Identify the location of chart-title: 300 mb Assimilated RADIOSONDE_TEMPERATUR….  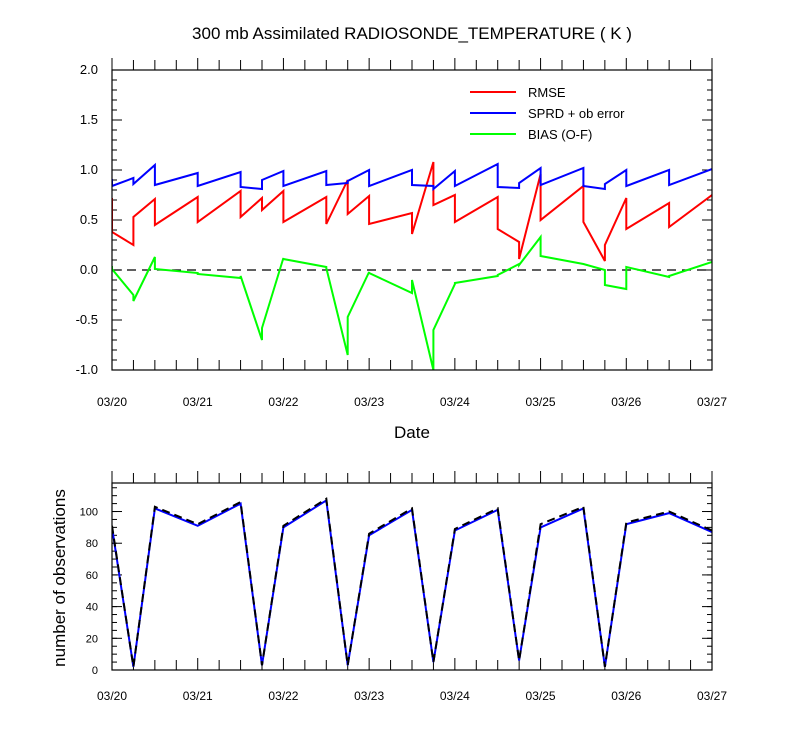
(412, 33).